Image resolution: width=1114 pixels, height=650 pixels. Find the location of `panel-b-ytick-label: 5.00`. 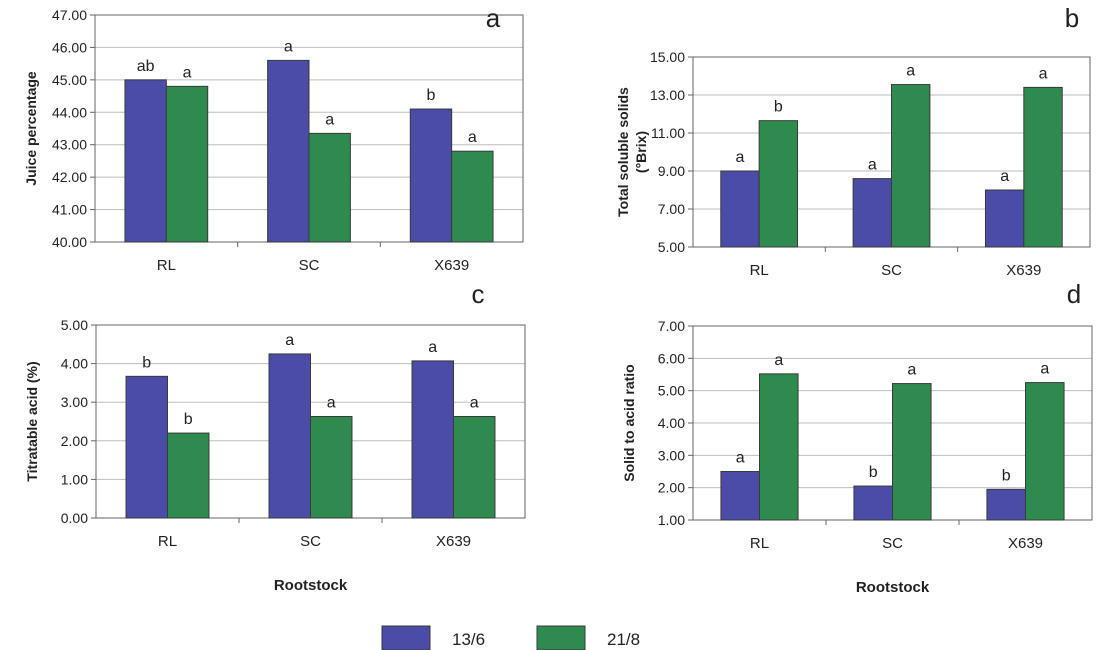

panel-b-ytick-label: 5.00 is located at coordinates (671, 247).